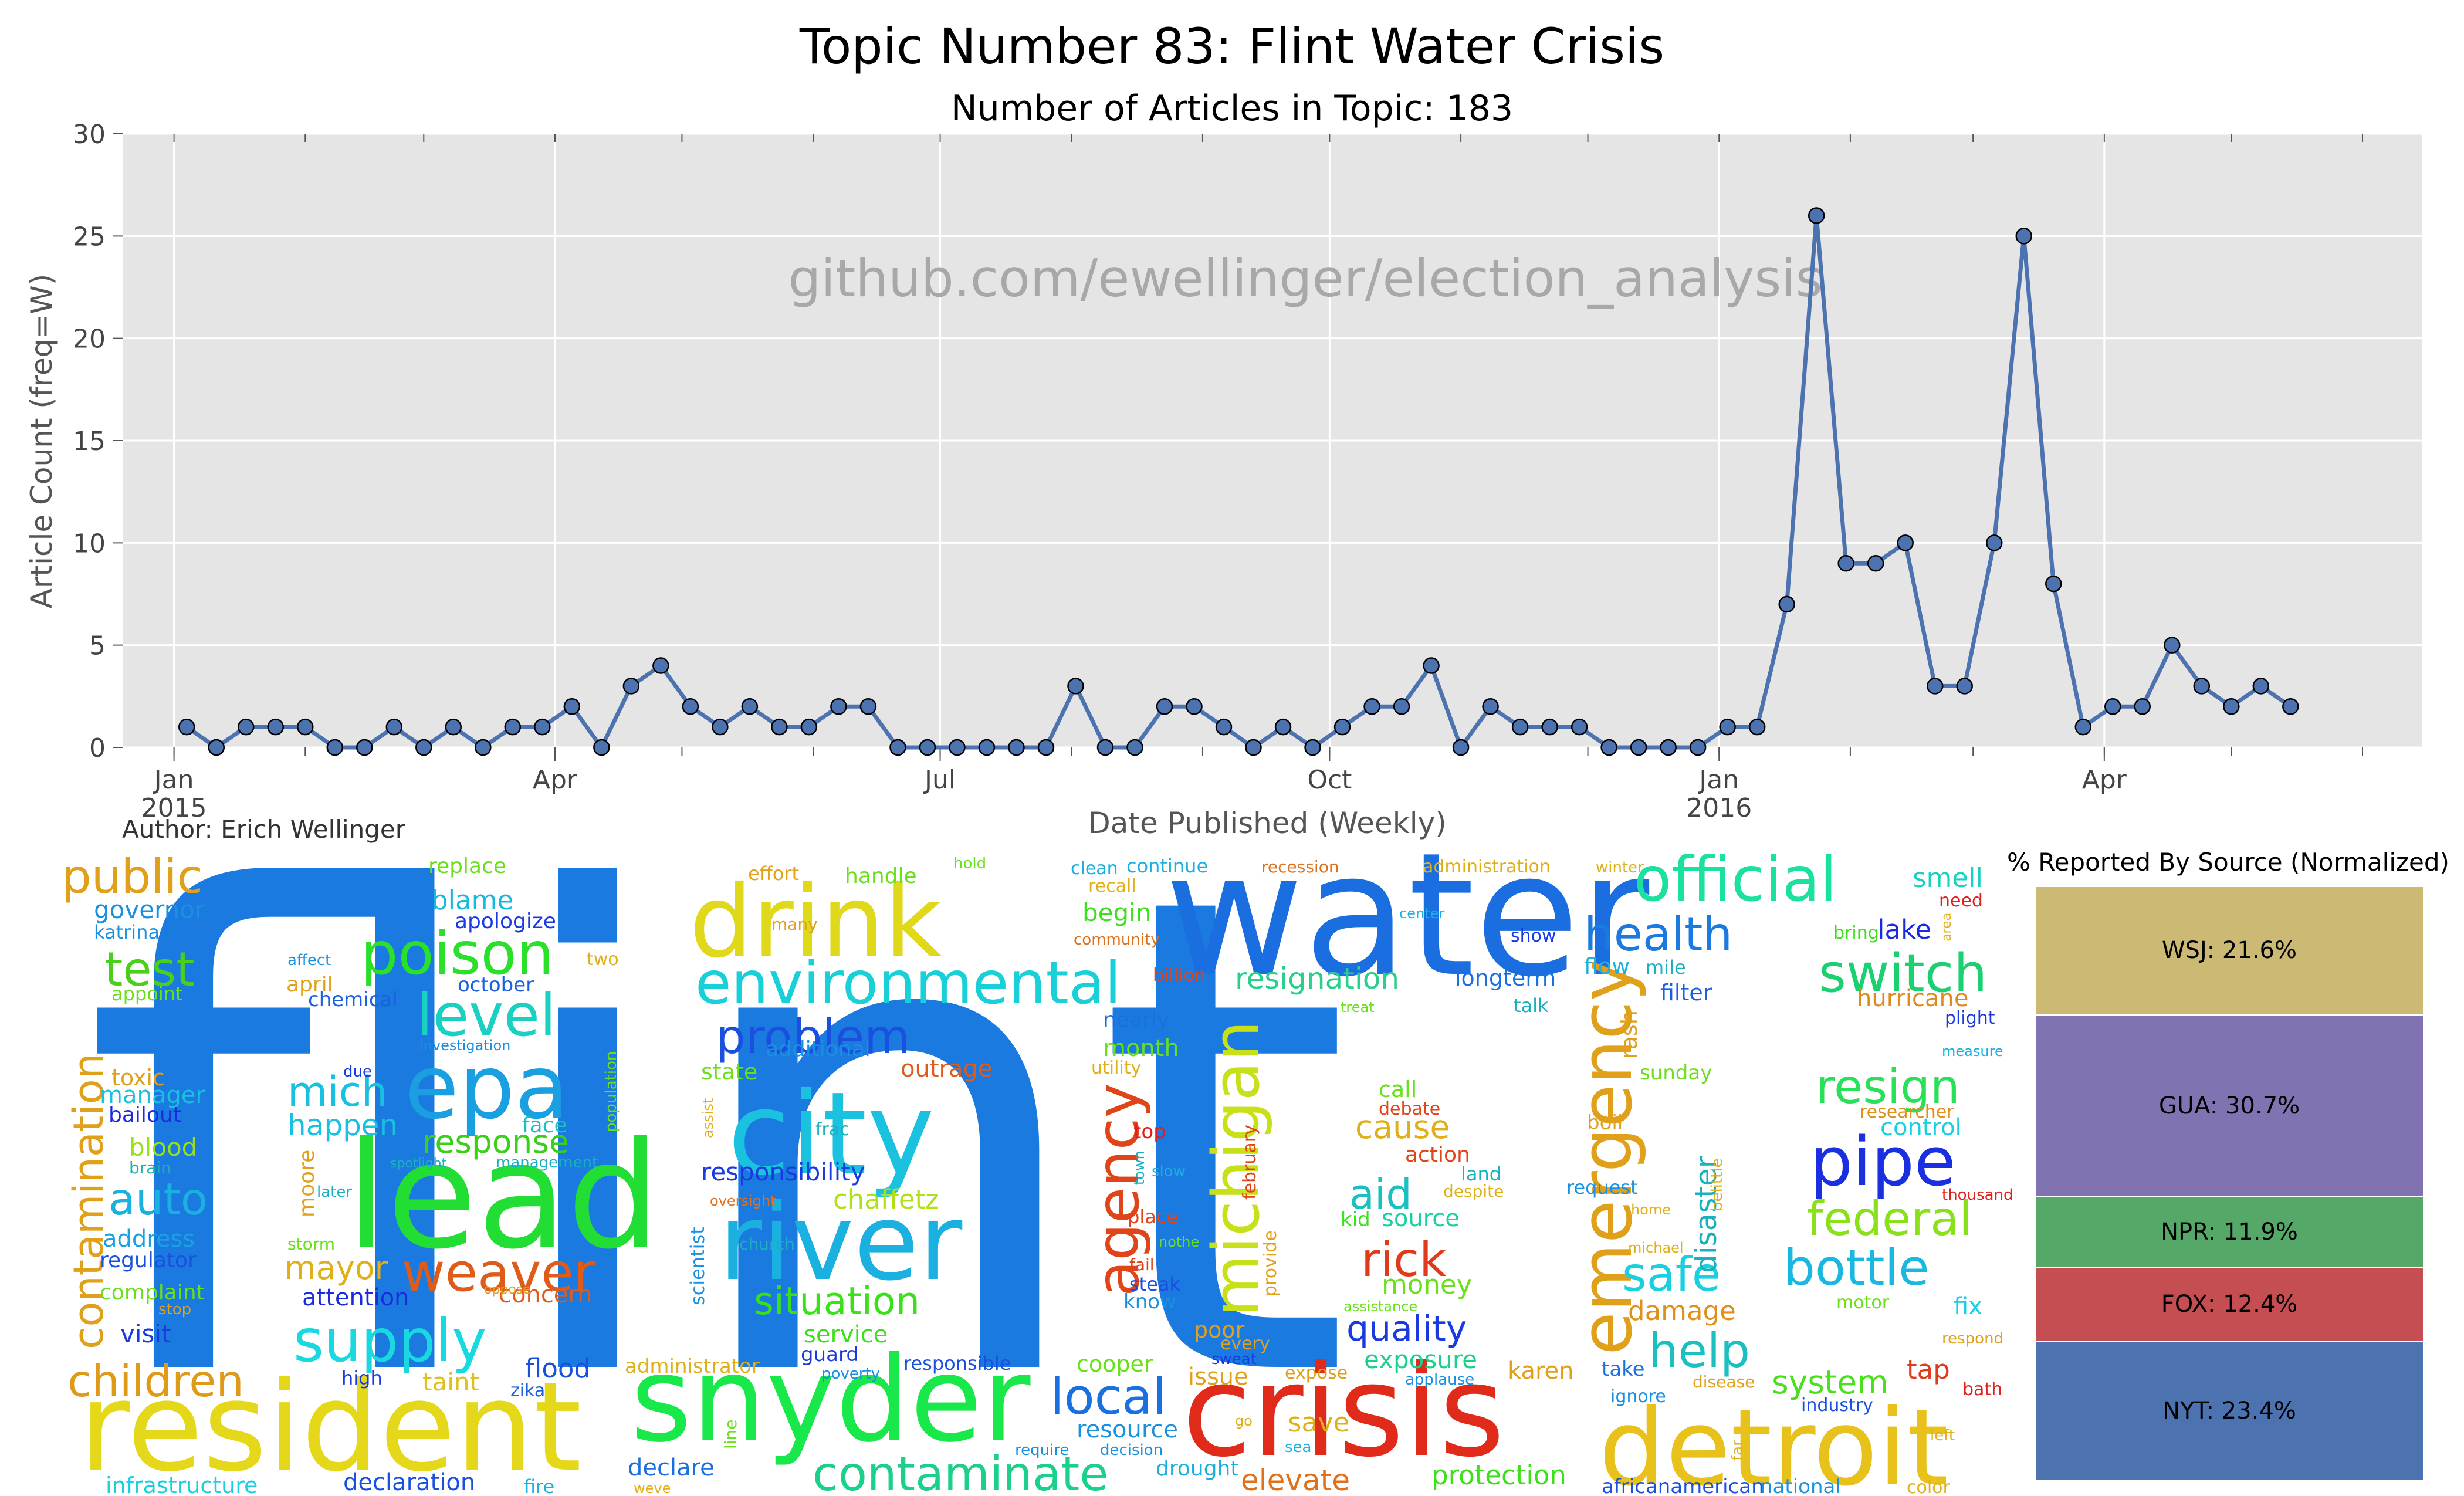 This screenshot has width=2464, height=1496. Describe the element at coordinates (148, 1260) in the screenshot. I see `word-regulator: regulator` at that location.